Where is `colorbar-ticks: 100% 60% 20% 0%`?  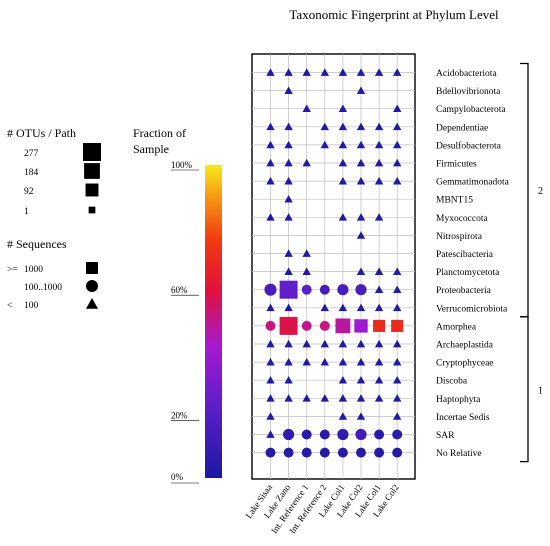 colorbar-ticks: 100% 60% 20% 0% is located at coordinates (185, 322).